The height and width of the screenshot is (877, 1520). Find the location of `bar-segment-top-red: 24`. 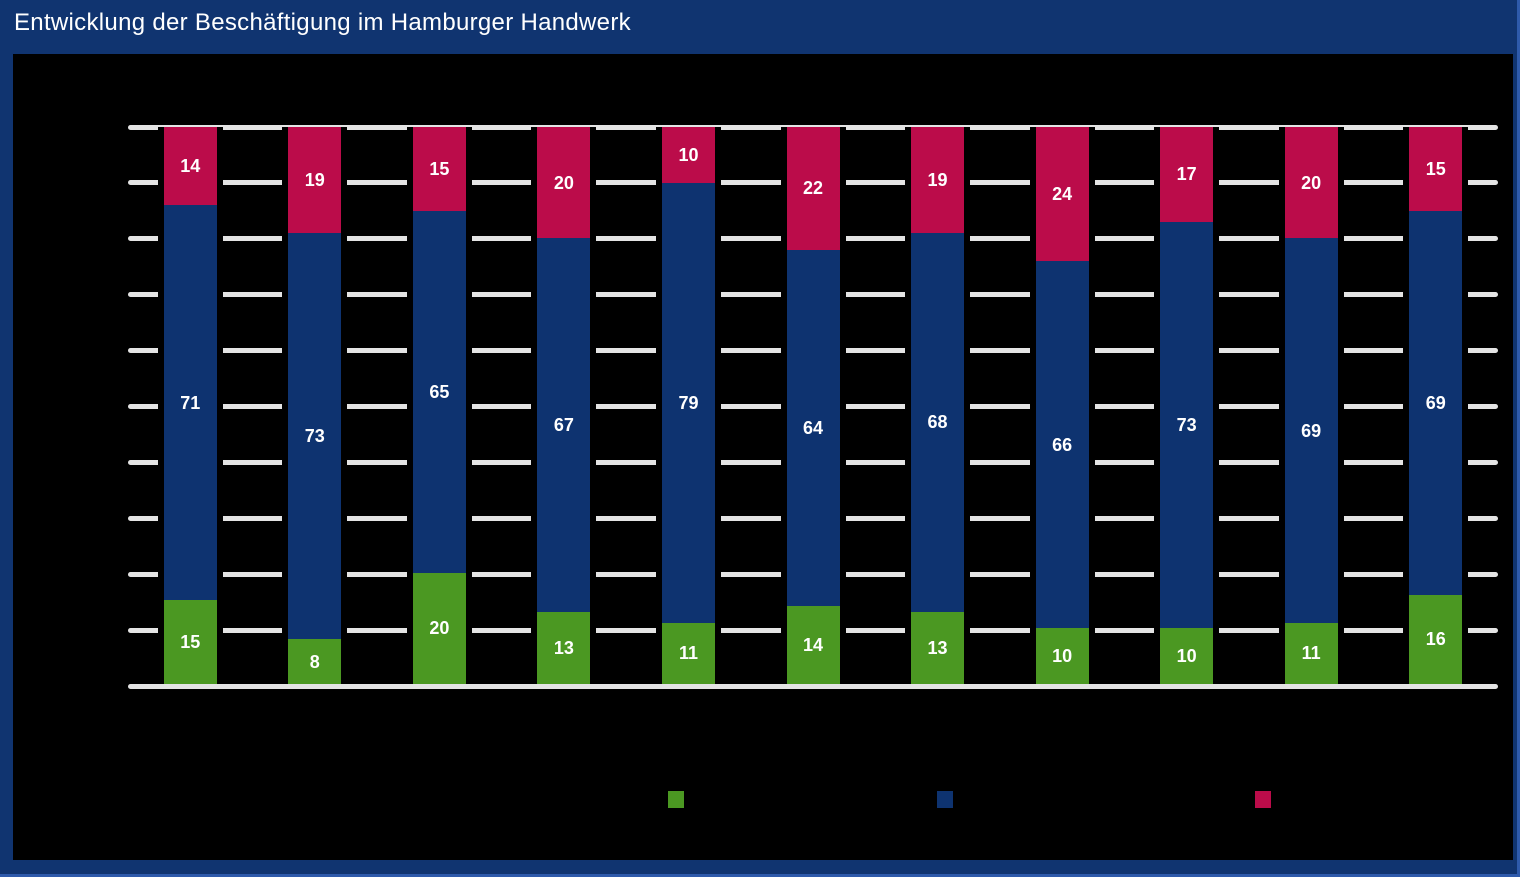

bar-segment-top-red: 24 is located at coordinates (1062, 194).